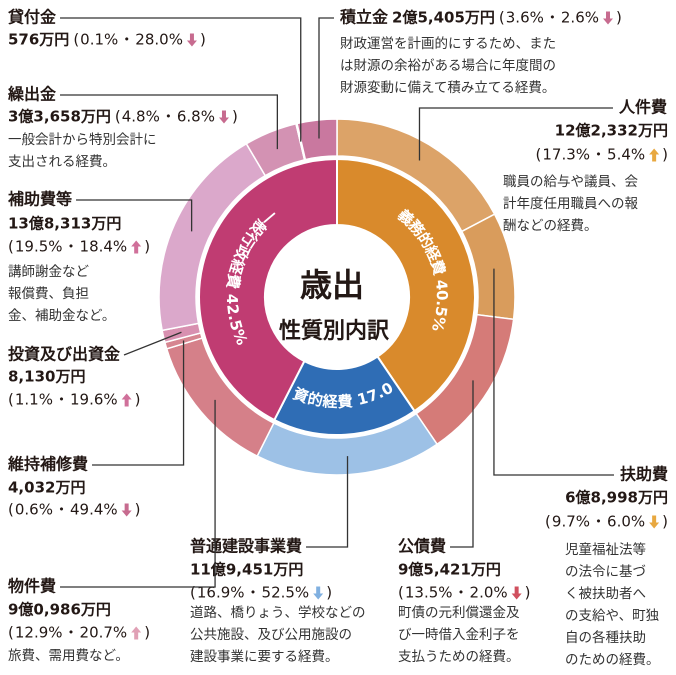  What do you see at coordinates (566, 155) in the screenshot?
I see `share-label: 17.3%` at bounding box center [566, 155].